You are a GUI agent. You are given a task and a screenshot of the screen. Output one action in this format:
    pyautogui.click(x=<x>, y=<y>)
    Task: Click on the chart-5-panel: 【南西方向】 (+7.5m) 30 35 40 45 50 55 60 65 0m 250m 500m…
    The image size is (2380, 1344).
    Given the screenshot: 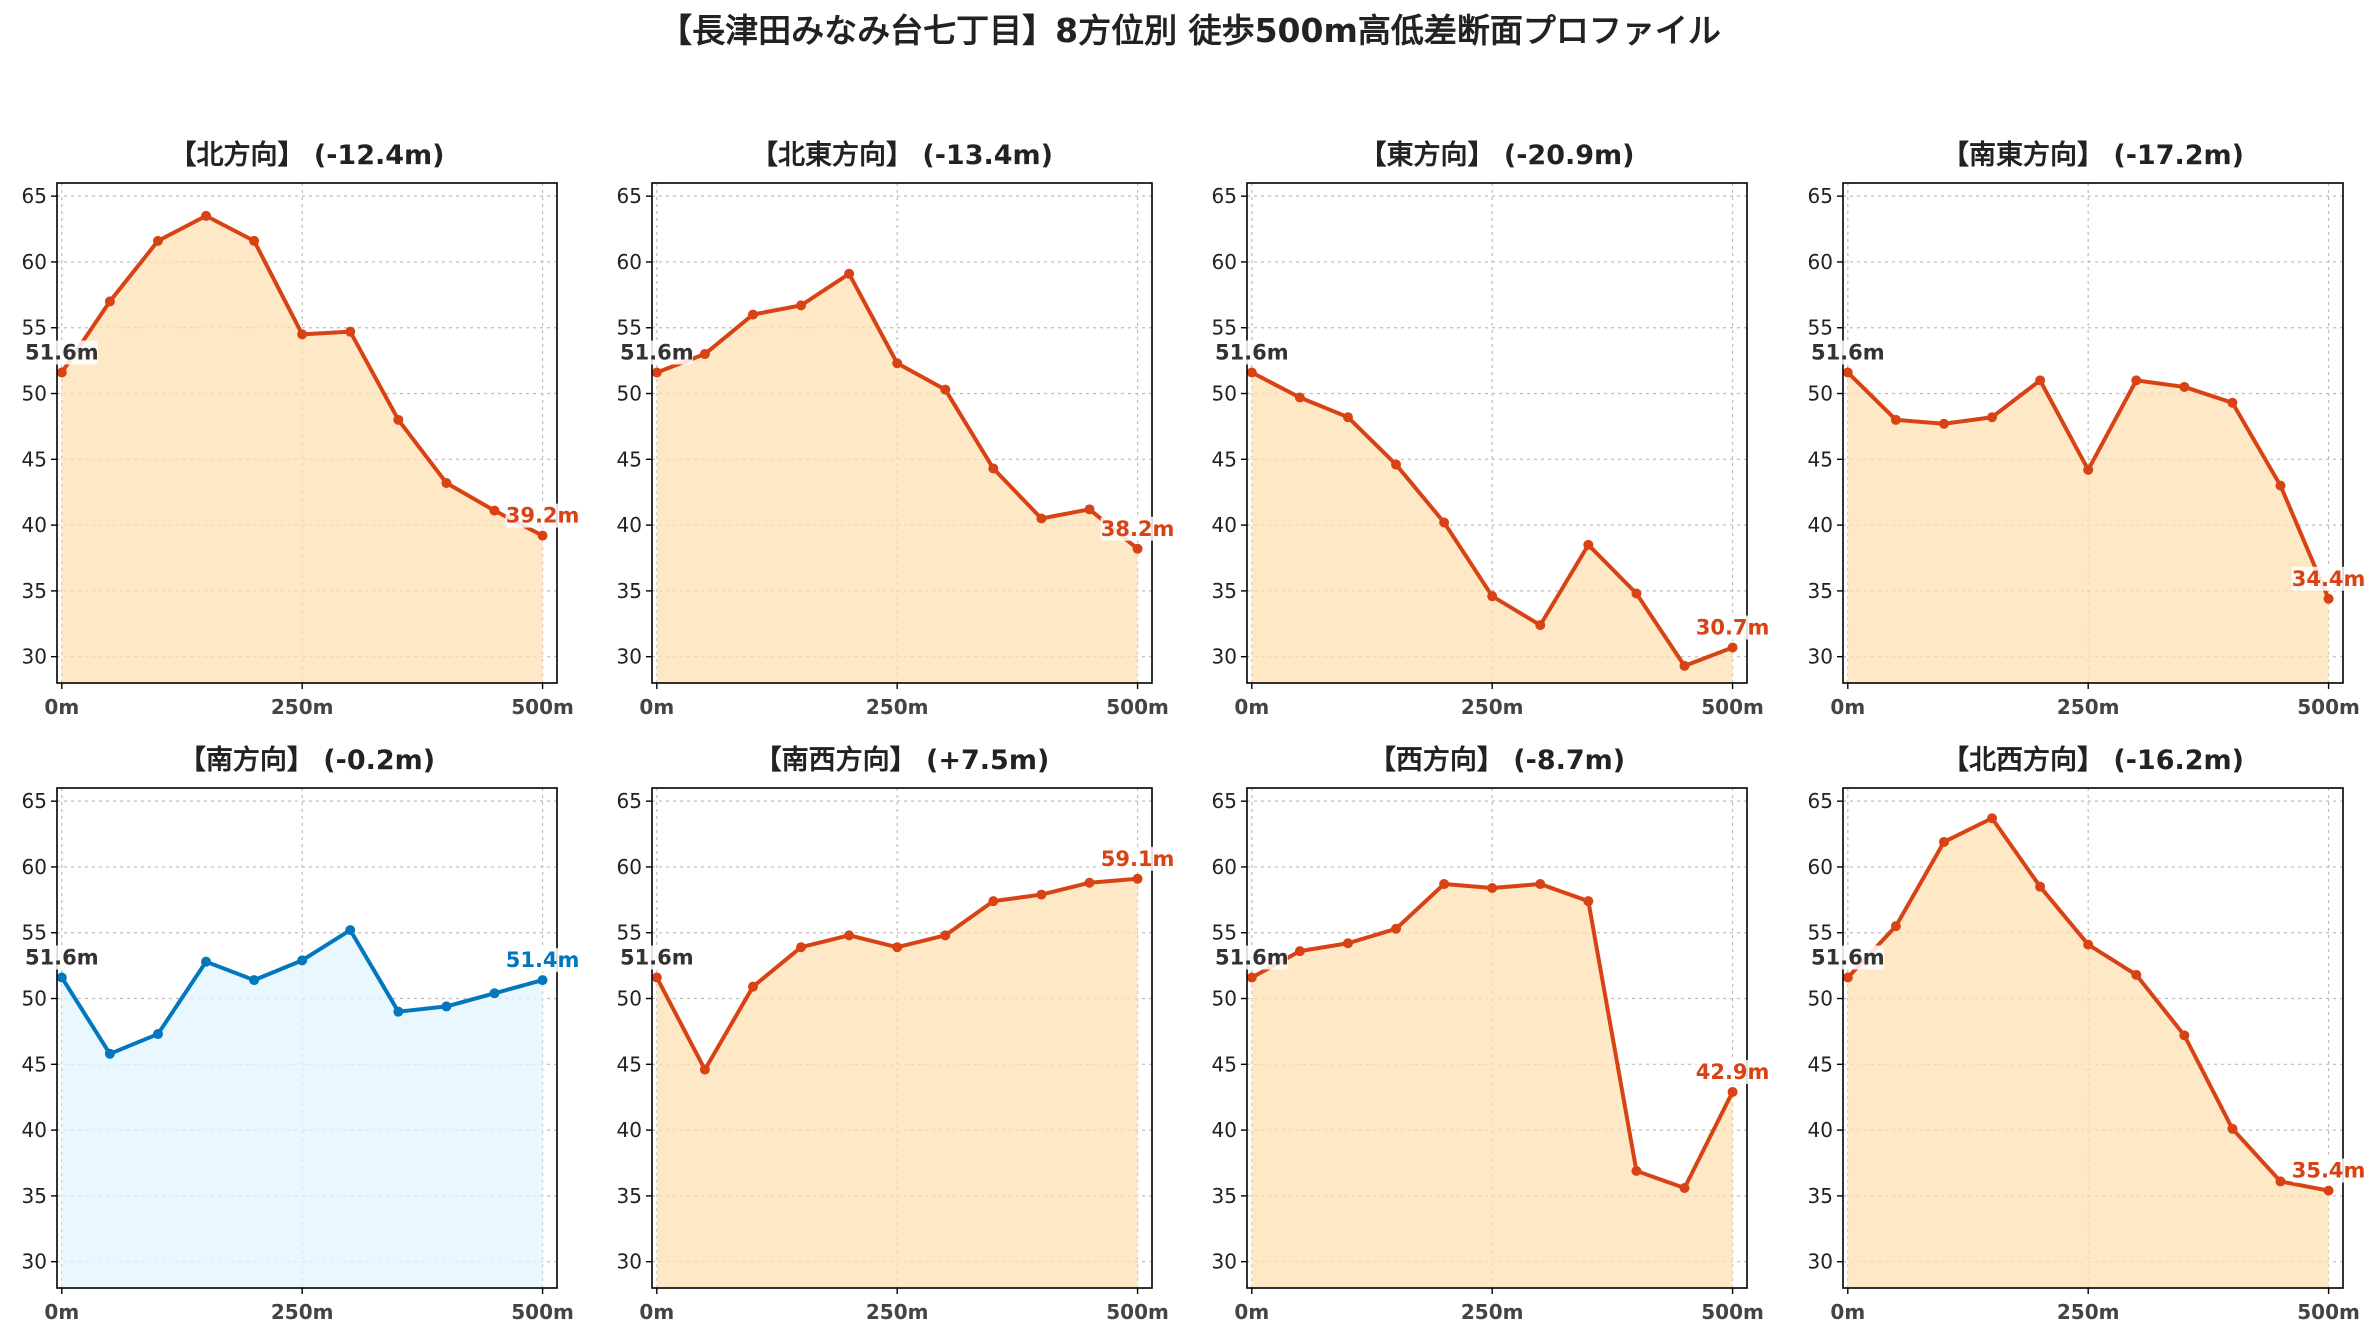 What is the action you would take?
    pyautogui.click(x=896, y=1034)
    